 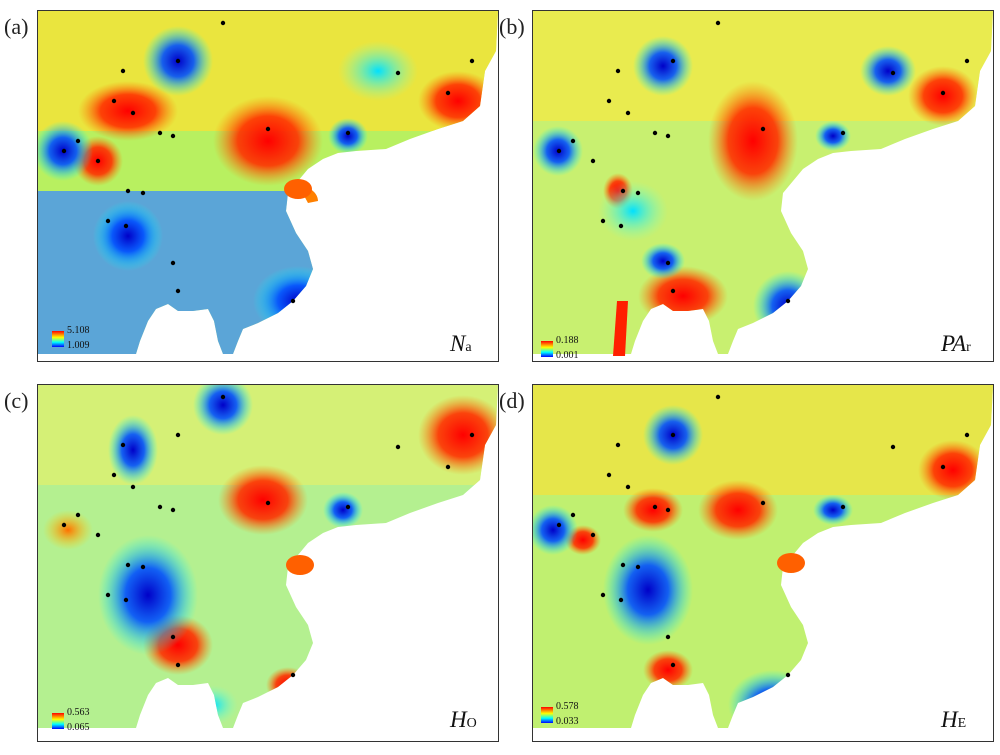 I want to click on legend-min-value: 0.033, so click(x=567, y=721).